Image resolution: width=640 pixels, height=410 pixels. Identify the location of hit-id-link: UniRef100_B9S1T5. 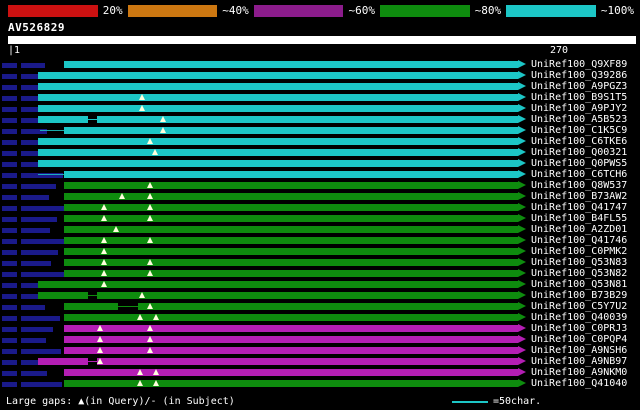
(579, 97).